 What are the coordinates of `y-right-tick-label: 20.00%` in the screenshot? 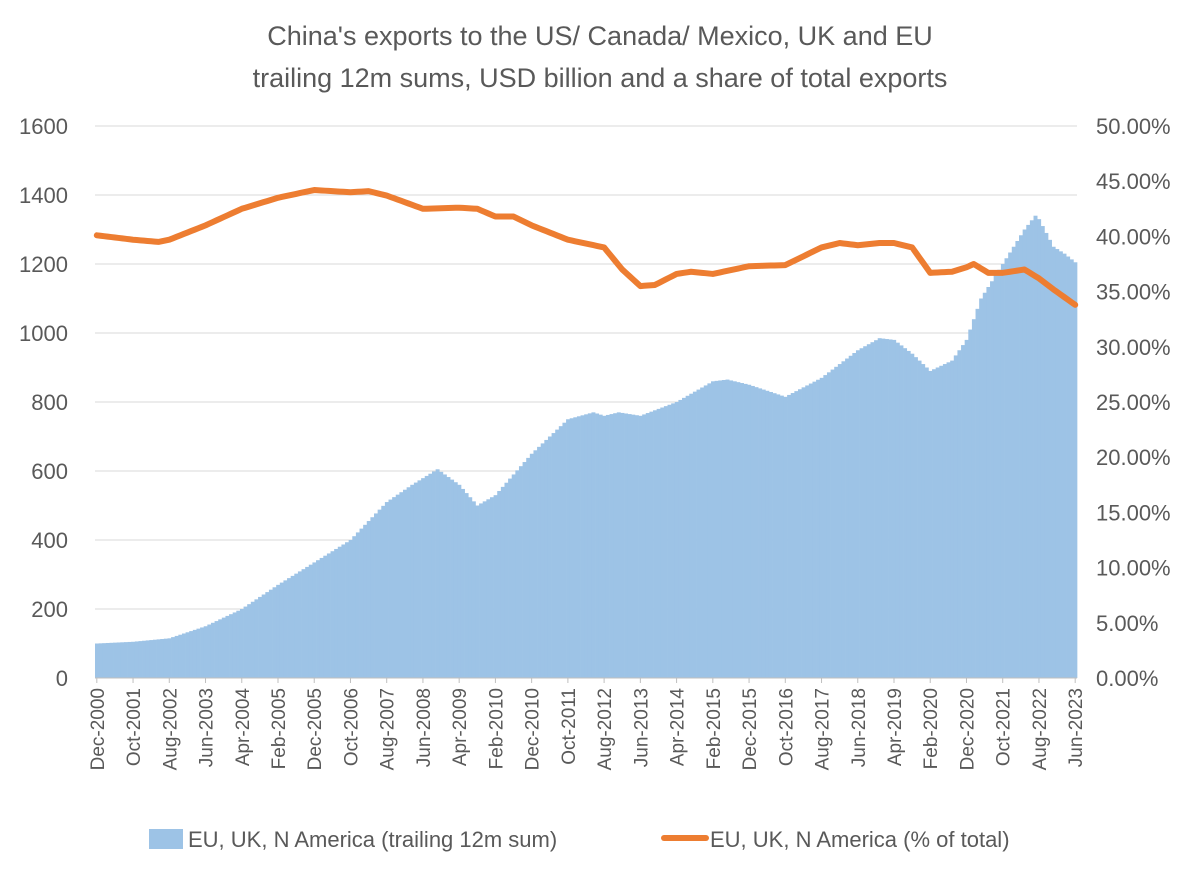 It's located at (1133, 457).